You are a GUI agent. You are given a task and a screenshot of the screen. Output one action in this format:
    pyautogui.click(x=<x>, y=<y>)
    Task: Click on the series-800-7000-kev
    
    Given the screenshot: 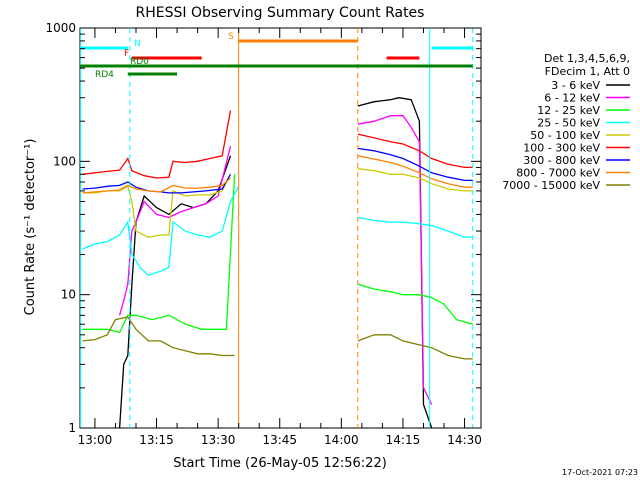 What is the action you would take?
    pyautogui.click(x=277, y=174)
    